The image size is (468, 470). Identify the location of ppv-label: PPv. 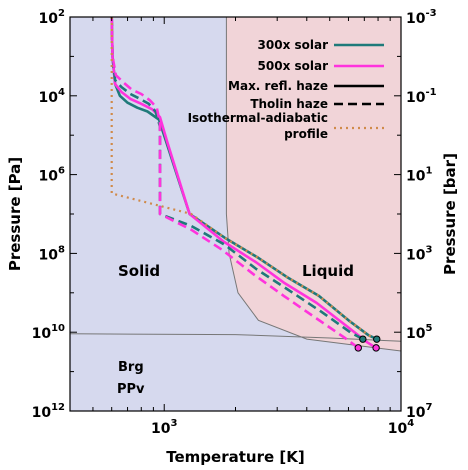
(131, 389).